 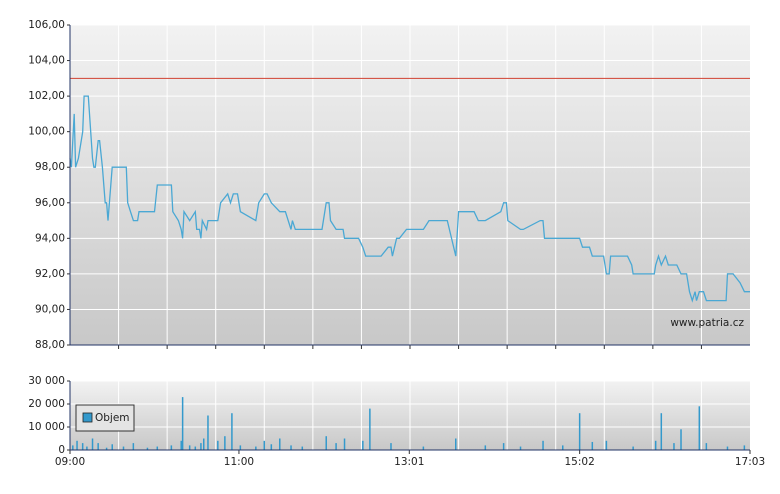 What do you see at coordinates (239, 462) in the screenshot?
I see `x-tick-label: 11:00` at bounding box center [239, 462].